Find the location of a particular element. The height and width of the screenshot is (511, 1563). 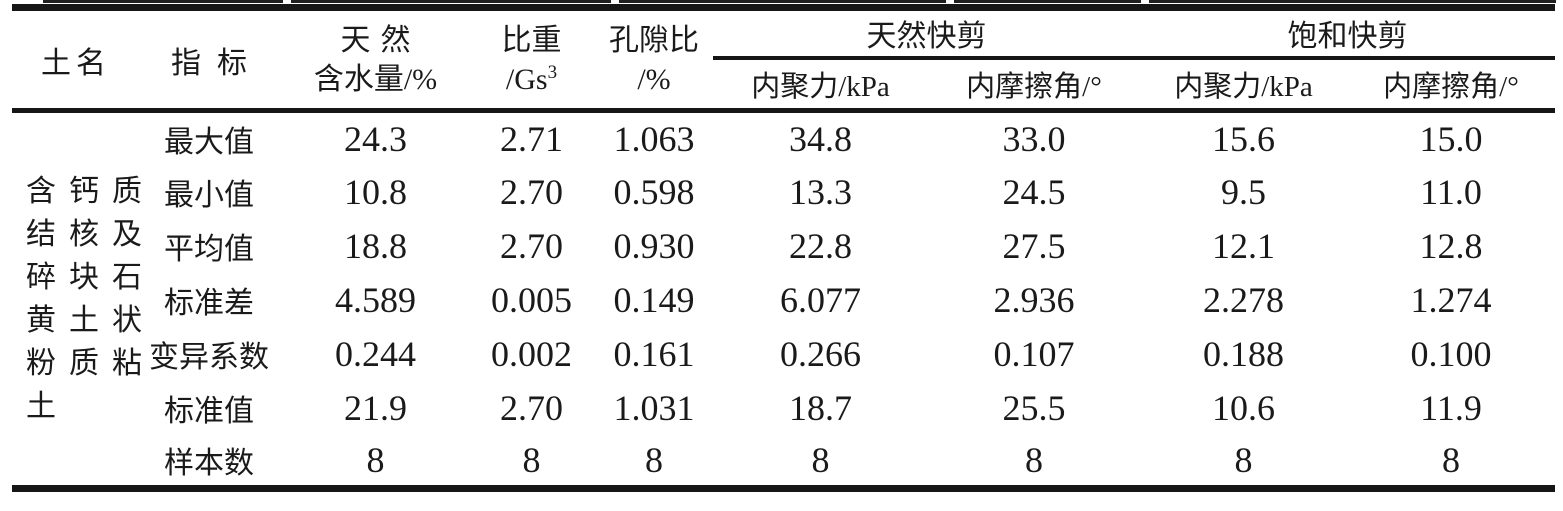

cell-value: 12.1 is located at coordinates (1243, 245).